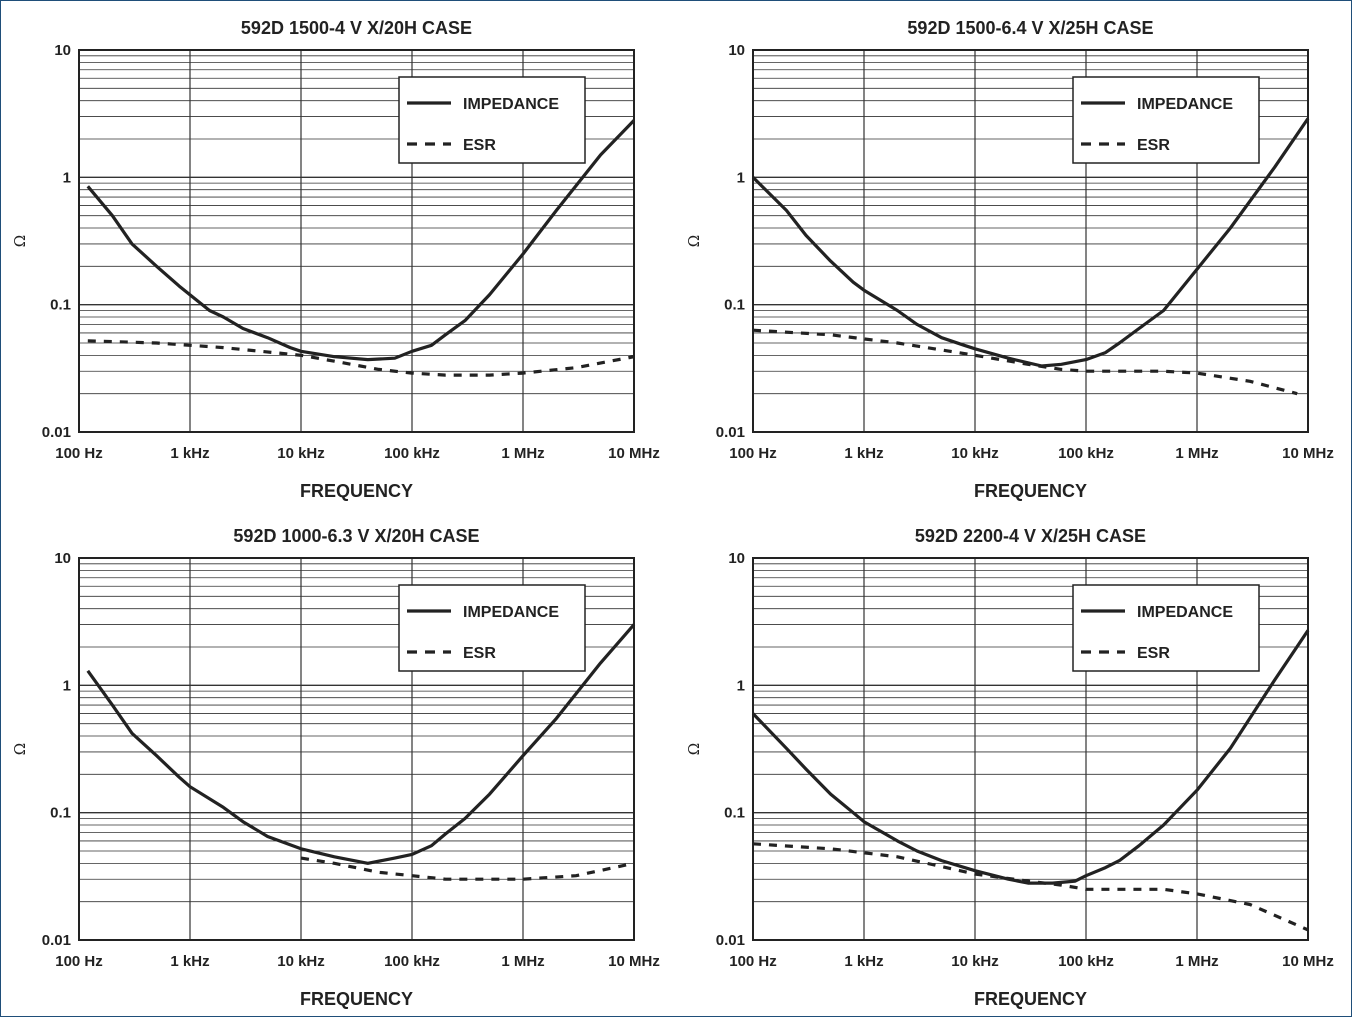 The image size is (1352, 1017). I want to click on chart4-x-tick-label: 100 kHz, so click(1086, 961).